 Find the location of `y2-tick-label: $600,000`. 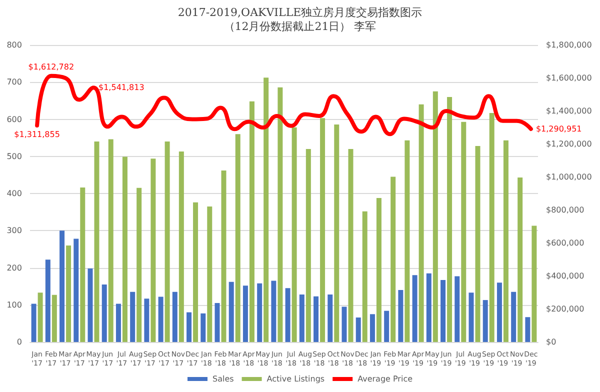

y2-tick-label: $600,000 is located at coordinates (565, 243).